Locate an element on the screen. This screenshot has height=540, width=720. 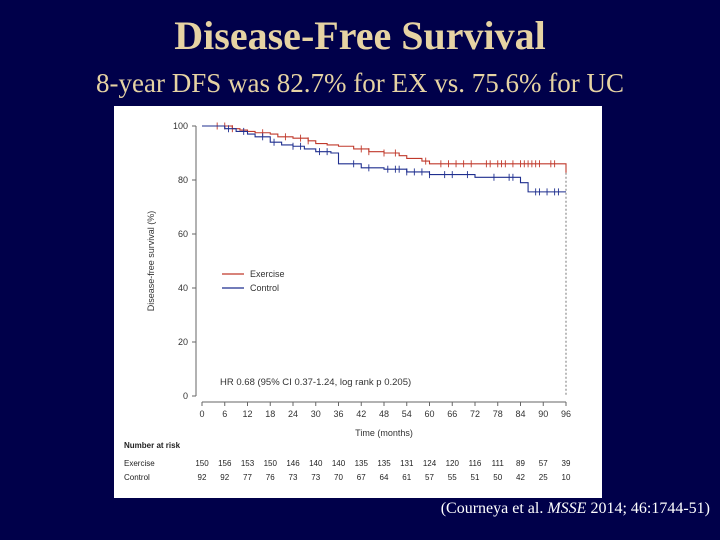
risk-row-label: Exercise is located at coordinates (139, 463).